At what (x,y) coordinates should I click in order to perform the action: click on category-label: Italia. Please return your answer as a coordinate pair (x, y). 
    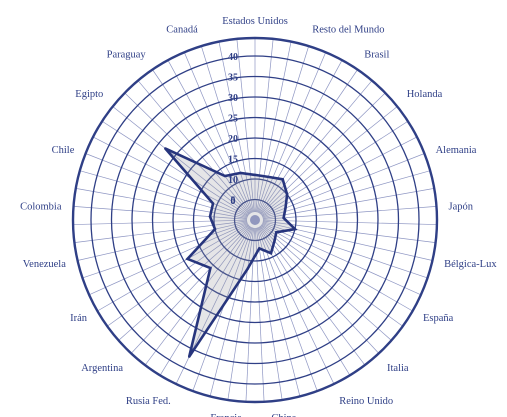
    Looking at the image, I should click on (398, 368).